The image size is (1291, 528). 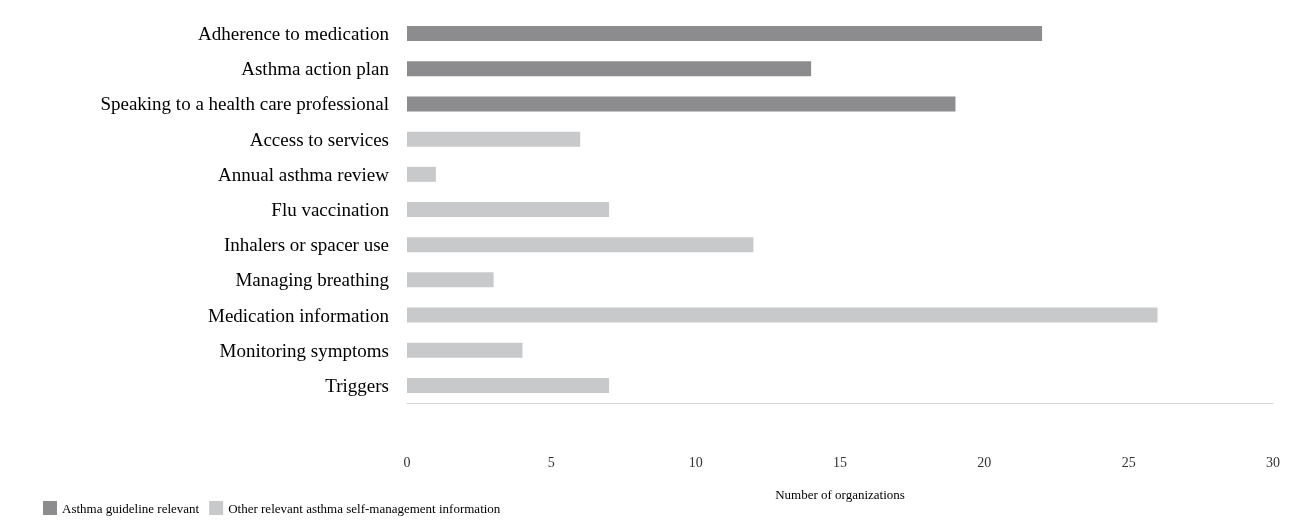 I want to click on y-tick-label: Annual asthma review, so click(x=304, y=174).